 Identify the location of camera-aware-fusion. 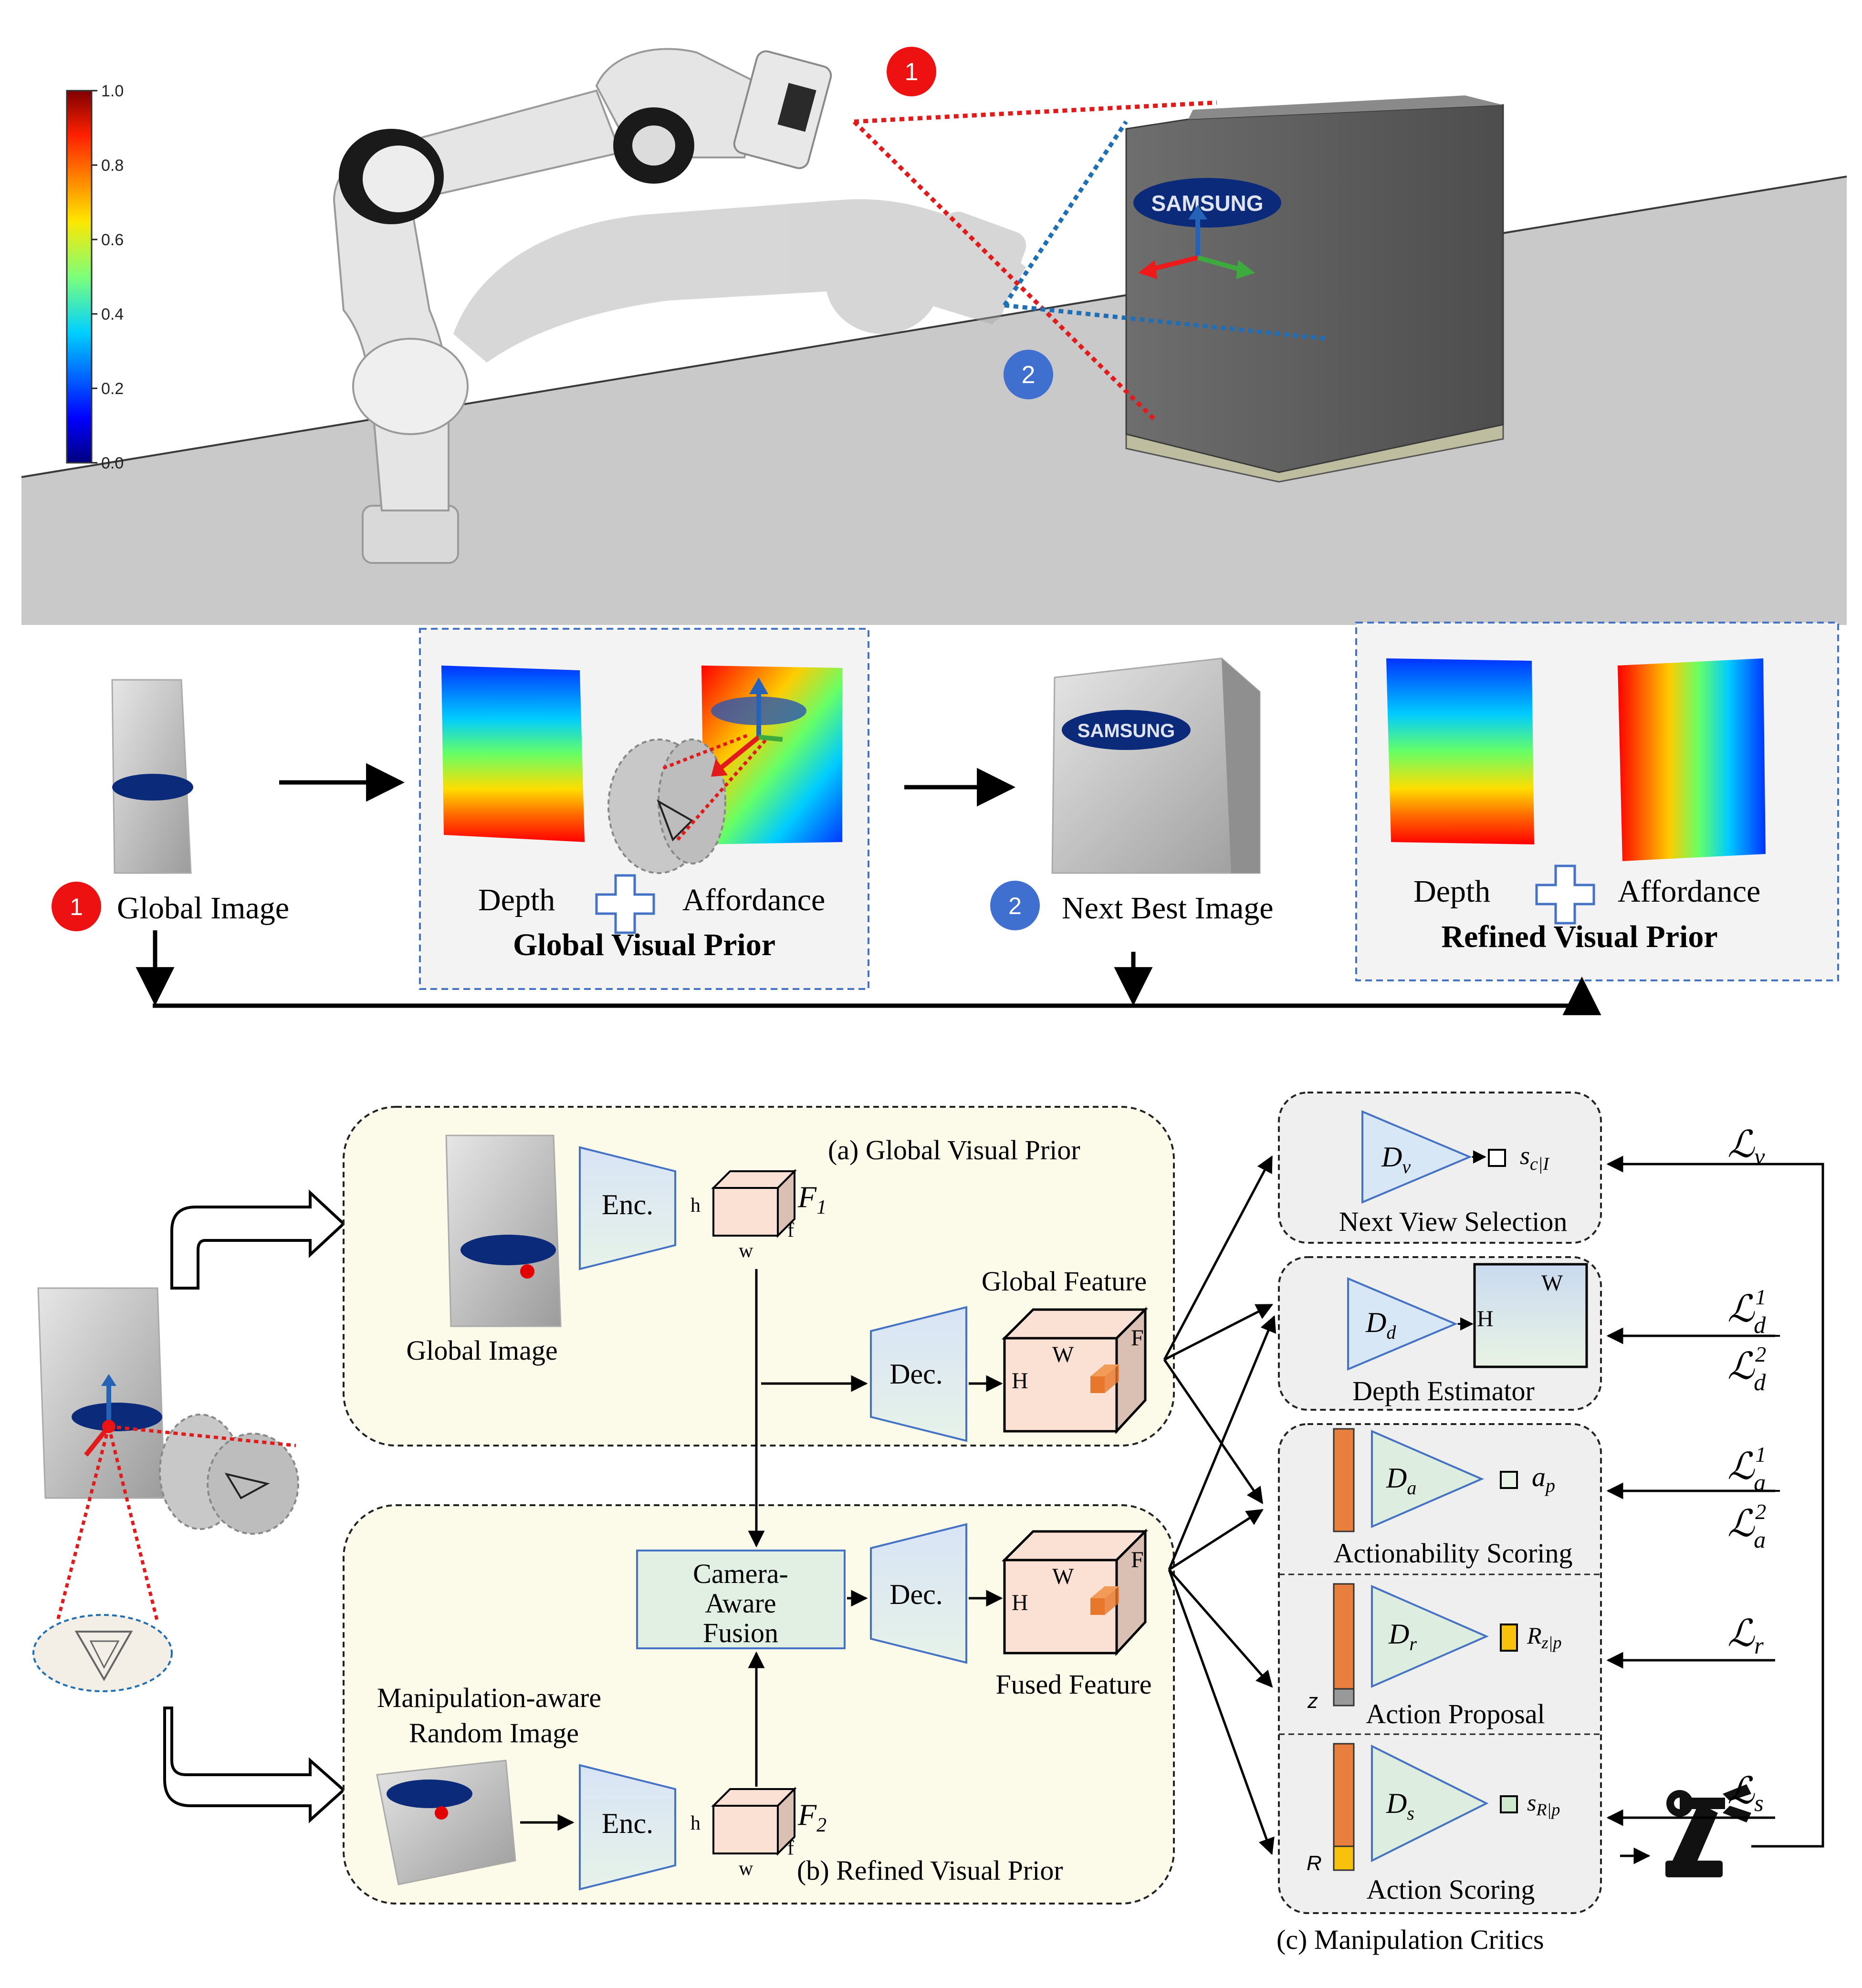
(741, 1599).